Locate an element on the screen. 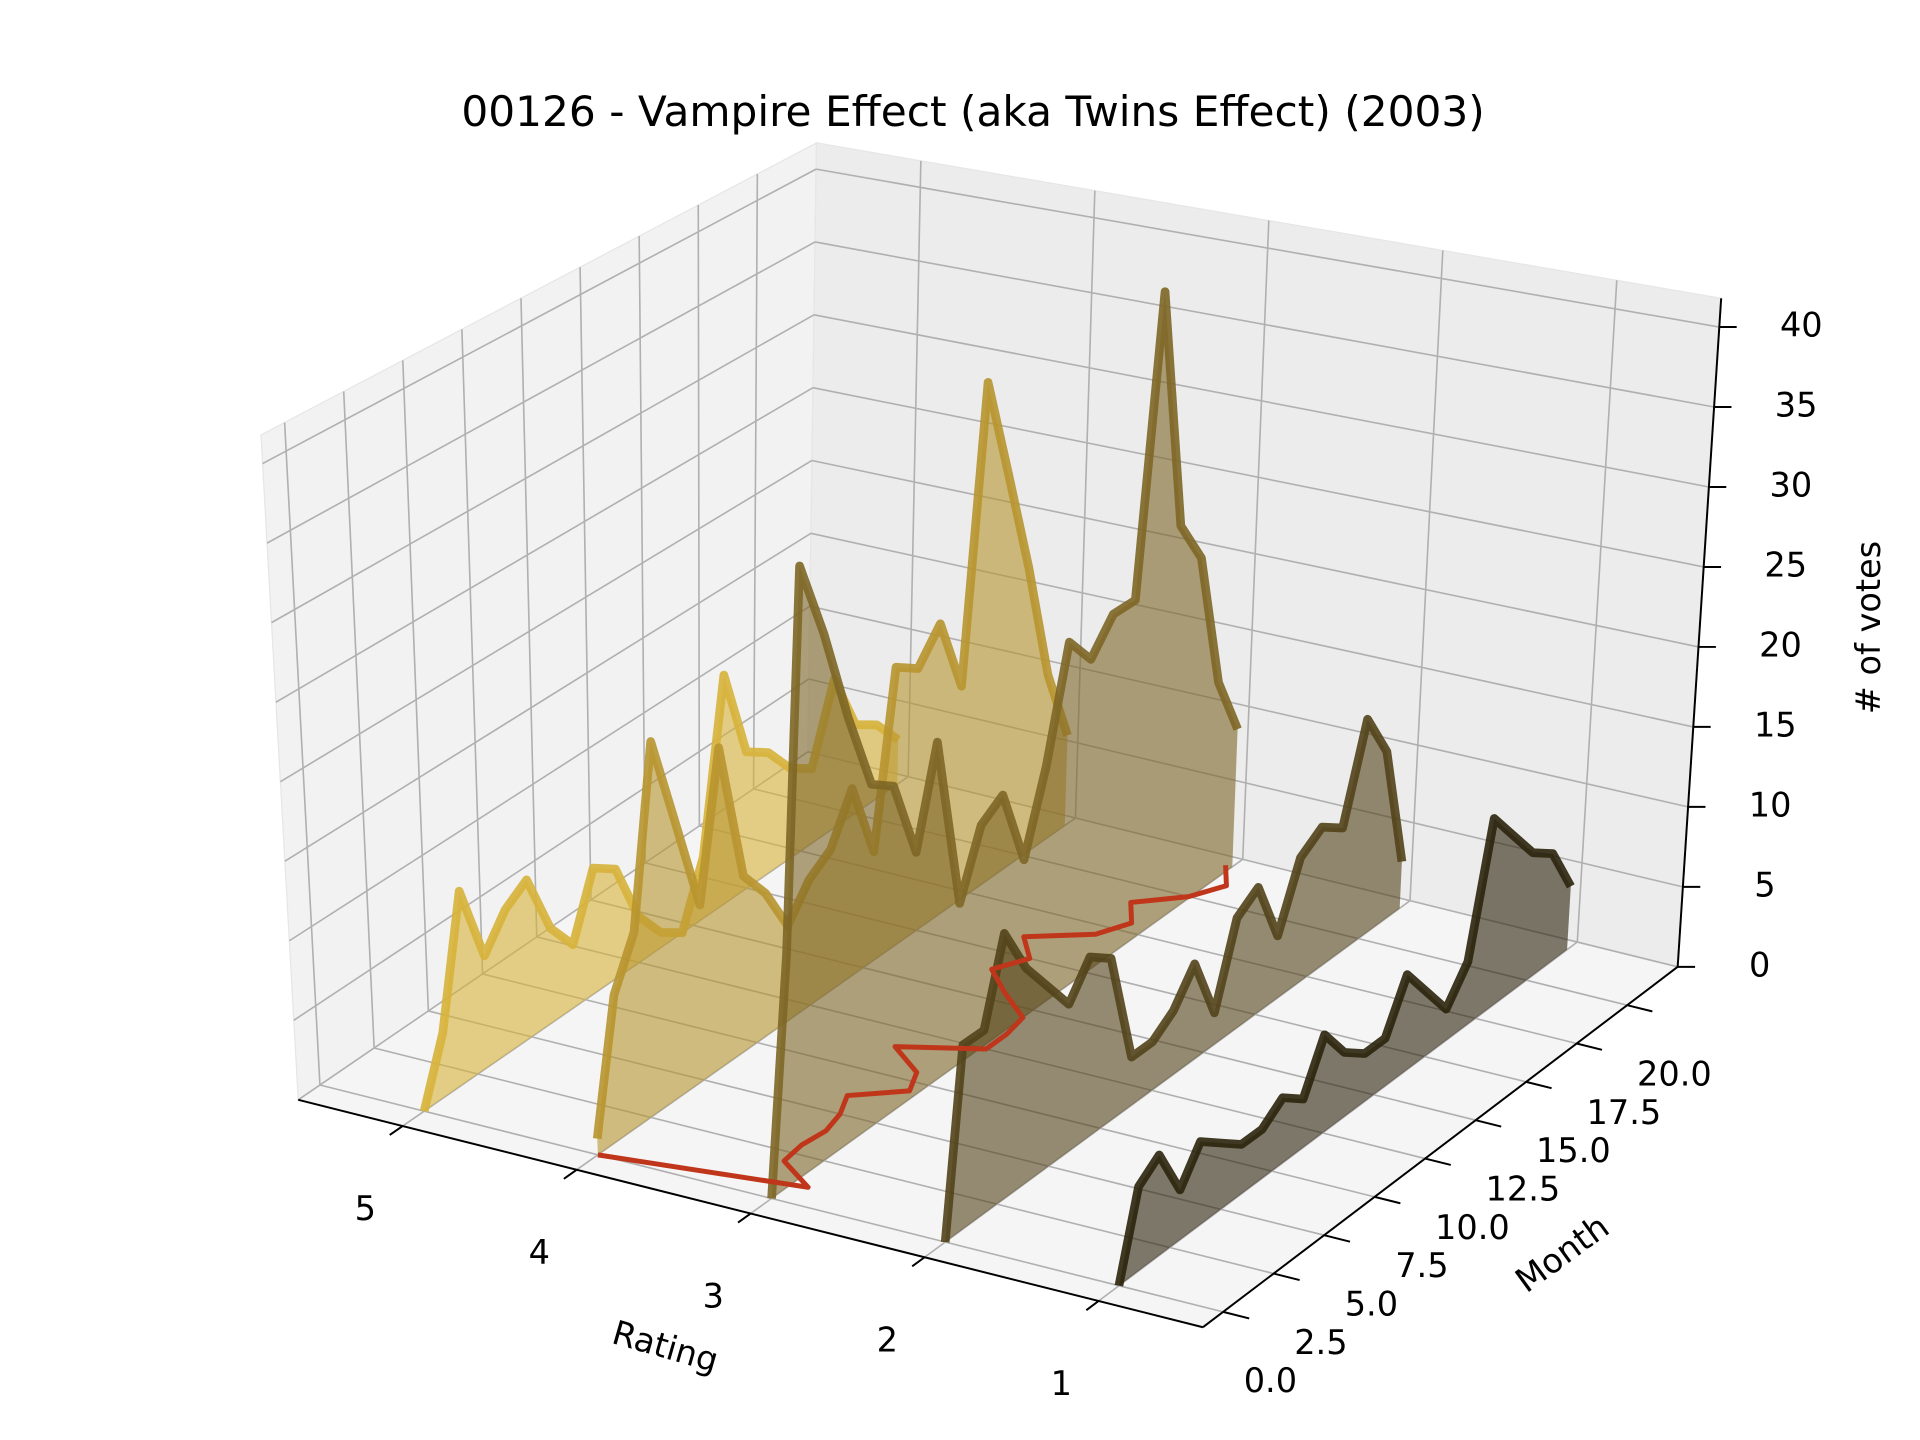 The height and width of the screenshot is (1440, 1920). x-tick-label: 4 is located at coordinates (539, 1252).